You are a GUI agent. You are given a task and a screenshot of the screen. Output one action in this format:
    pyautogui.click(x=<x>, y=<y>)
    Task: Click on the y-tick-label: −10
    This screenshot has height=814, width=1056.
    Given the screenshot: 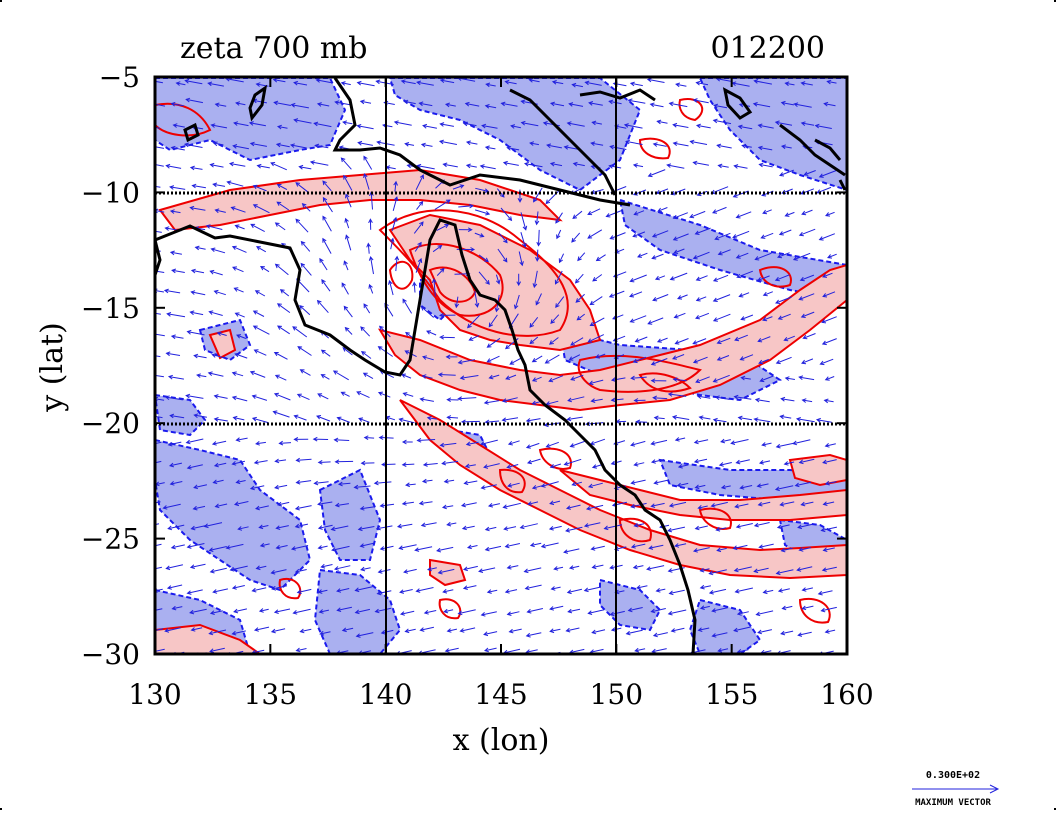 What is the action you would take?
    pyautogui.click(x=110, y=192)
    